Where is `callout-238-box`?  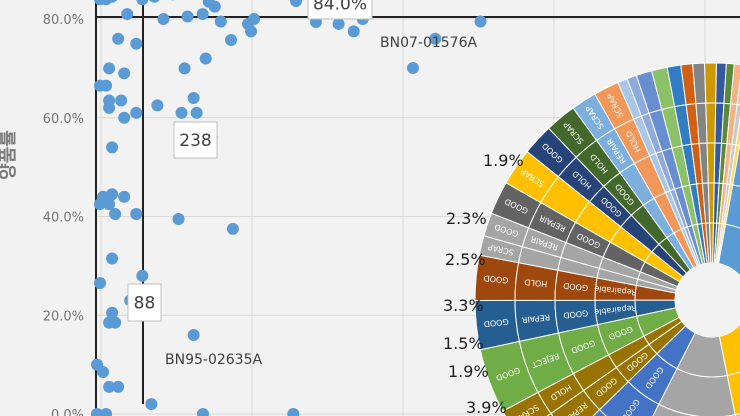 callout-238-box is located at coordinates (195, 140).